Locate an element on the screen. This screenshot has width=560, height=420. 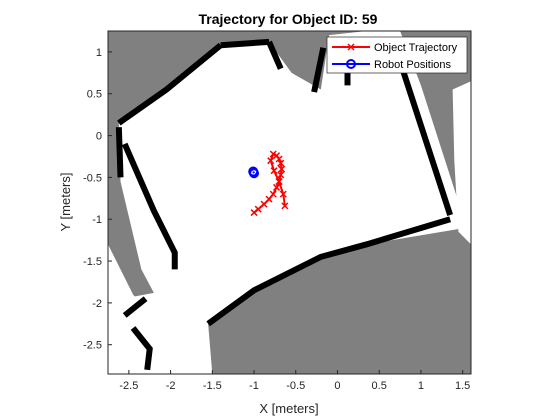
x-tick-label: -0.5 is located at coordinates (295, 386).